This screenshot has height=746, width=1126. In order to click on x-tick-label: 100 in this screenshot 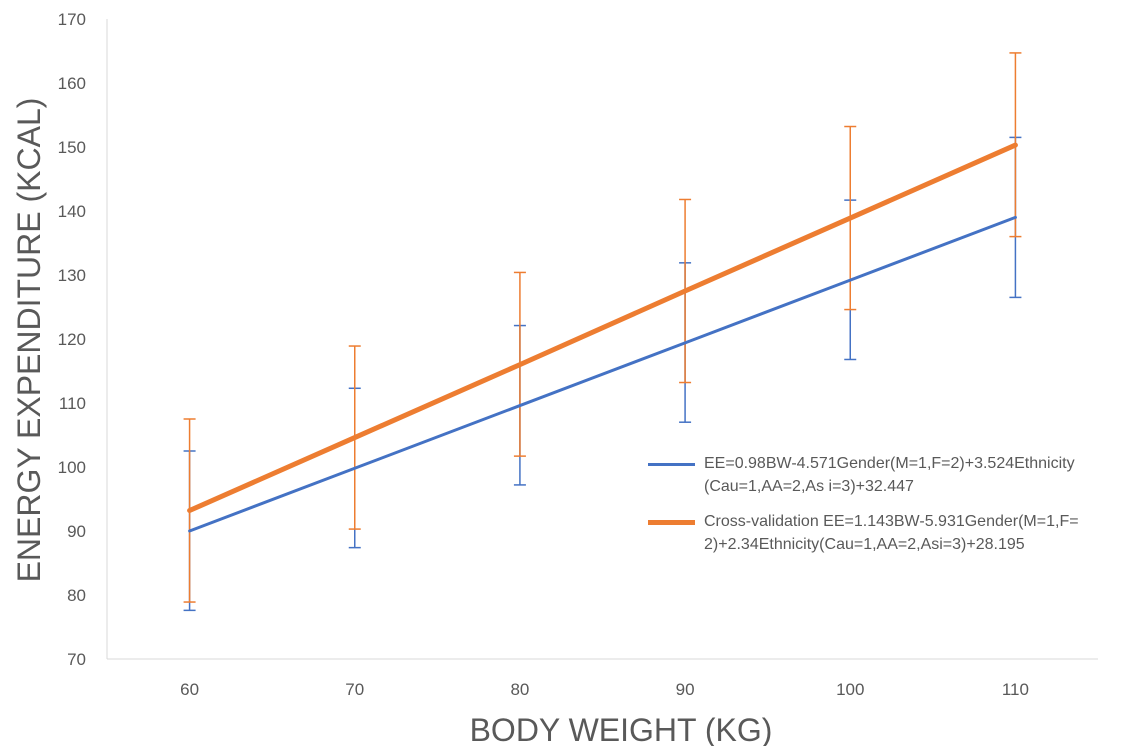, I will do `click(850, 689)`.